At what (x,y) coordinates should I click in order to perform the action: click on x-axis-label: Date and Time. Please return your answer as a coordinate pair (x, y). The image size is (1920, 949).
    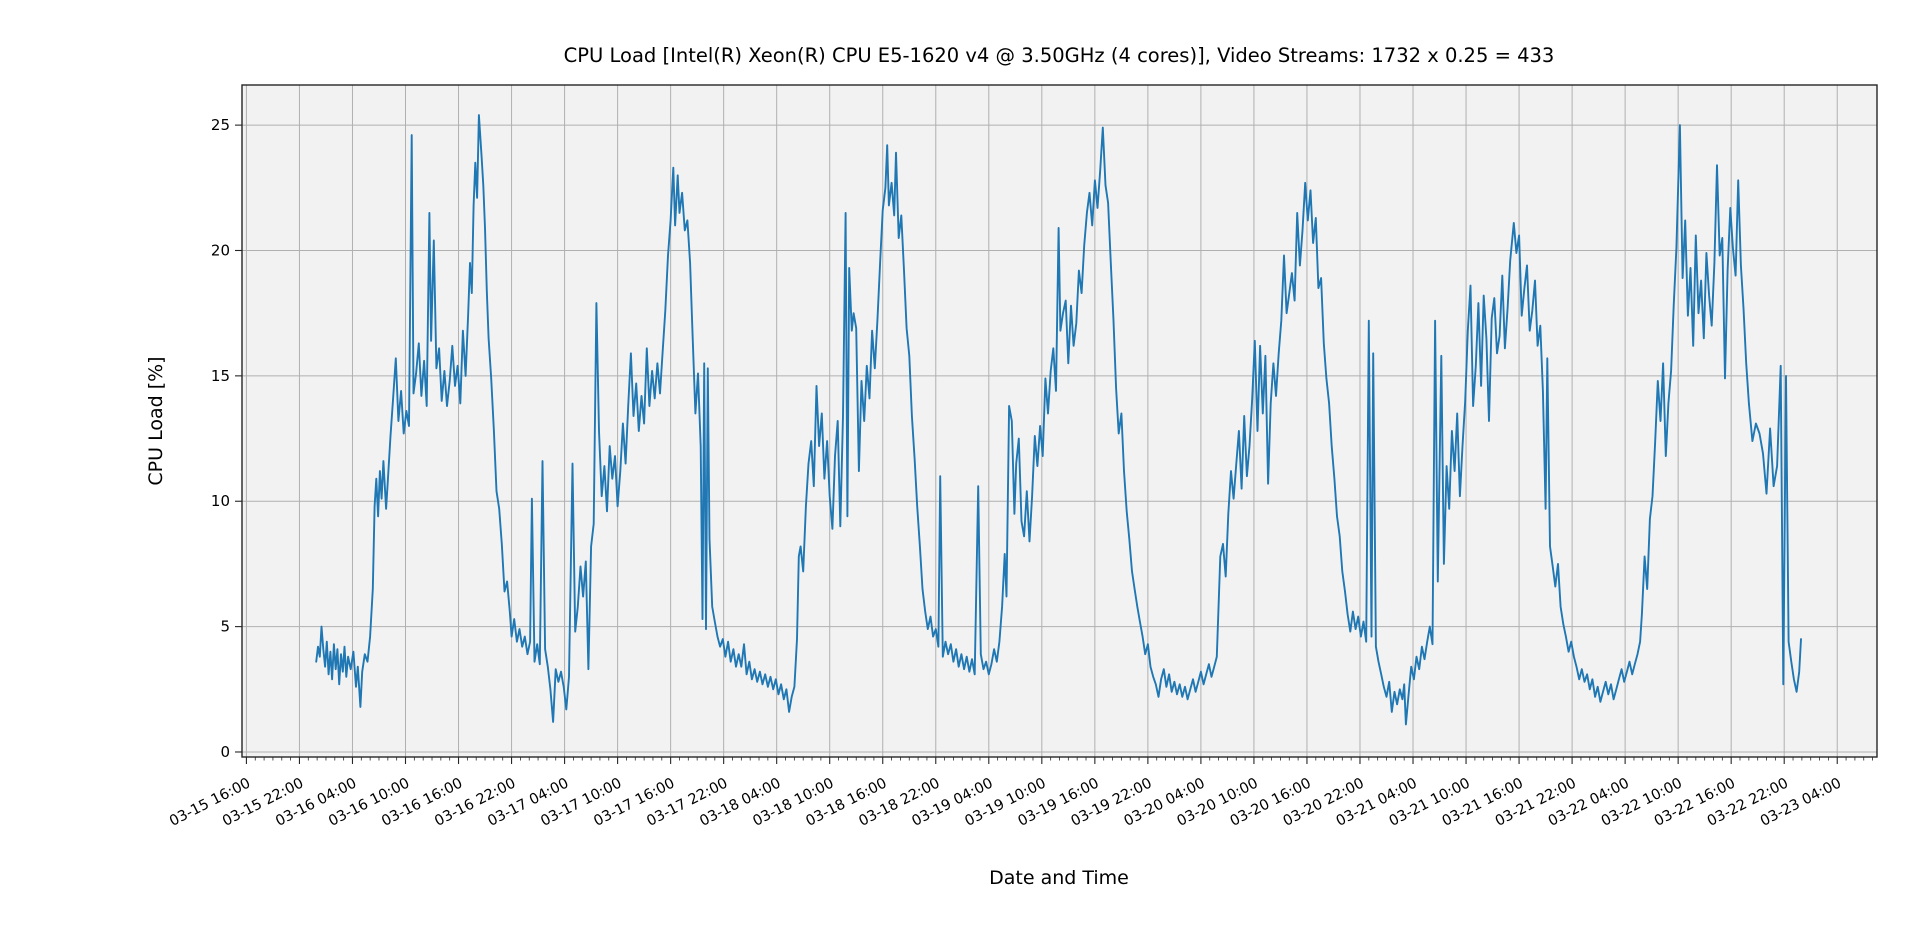
    Looking at the image, I should click on (1059, 878).